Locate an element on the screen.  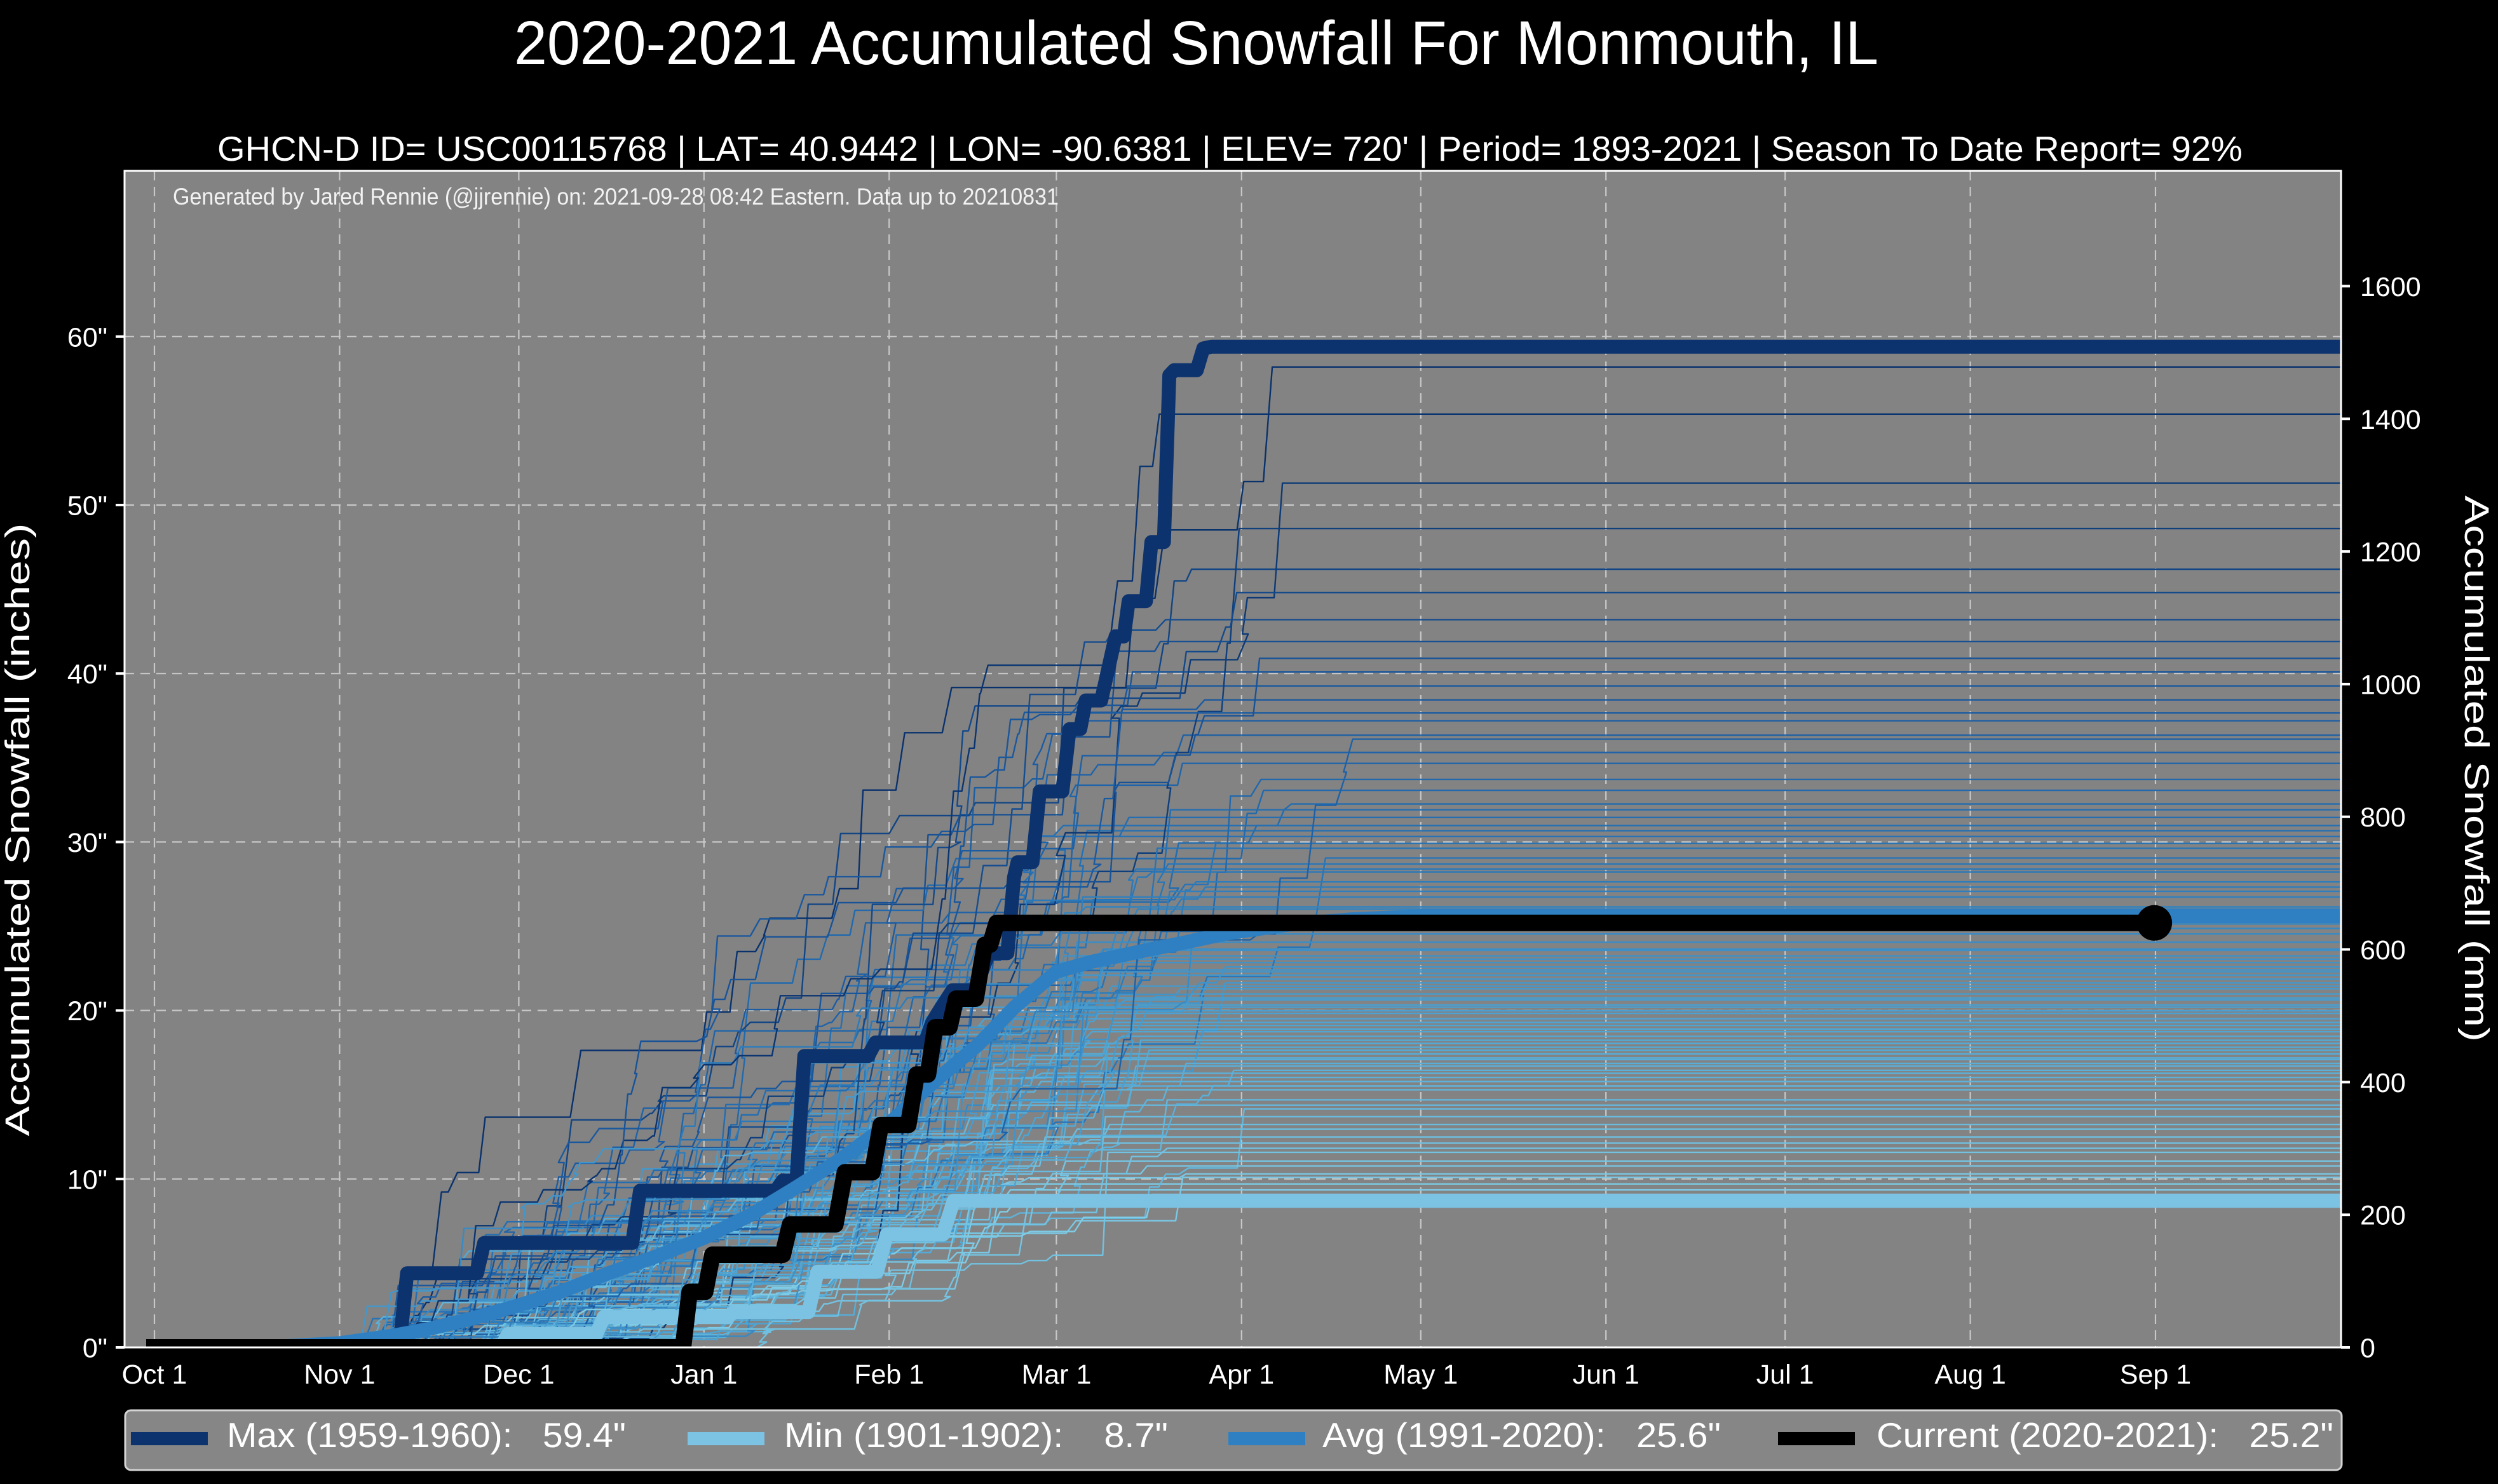
svg-text: 1400 is located at coordinates (2390, 420).